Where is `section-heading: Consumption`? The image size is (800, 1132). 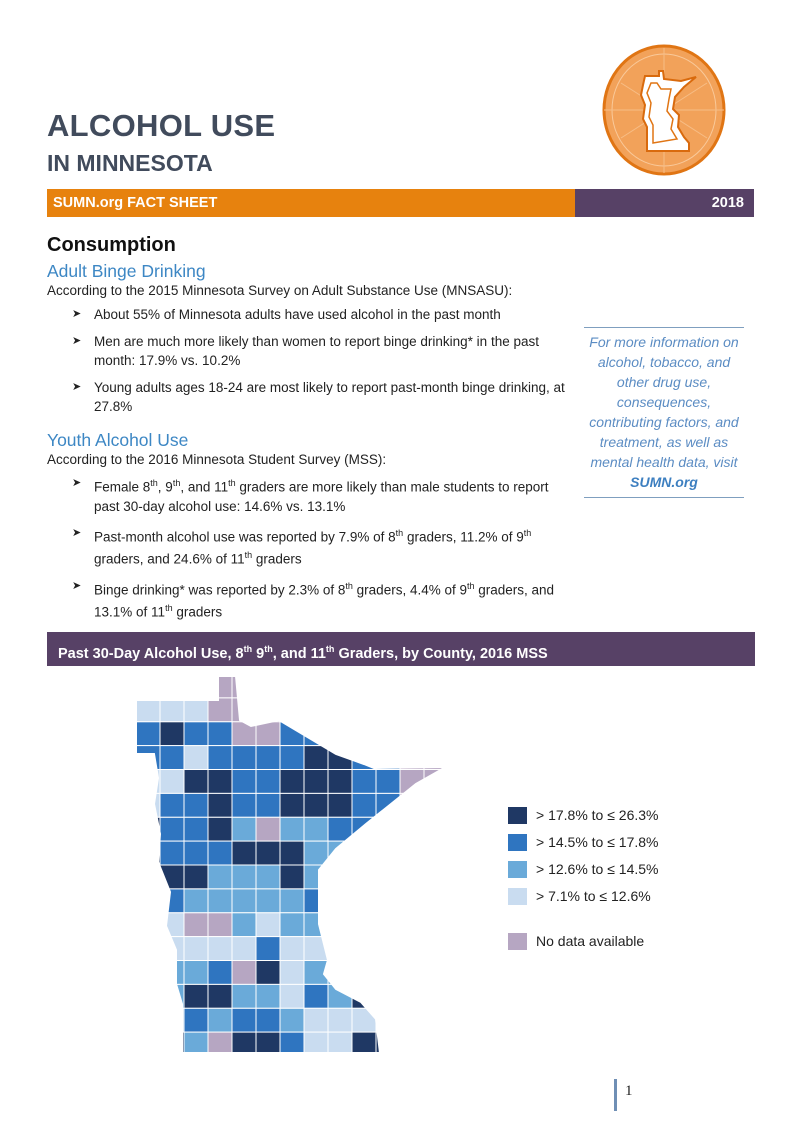 section-heading: Consumption is located at coordinates (111, 245).